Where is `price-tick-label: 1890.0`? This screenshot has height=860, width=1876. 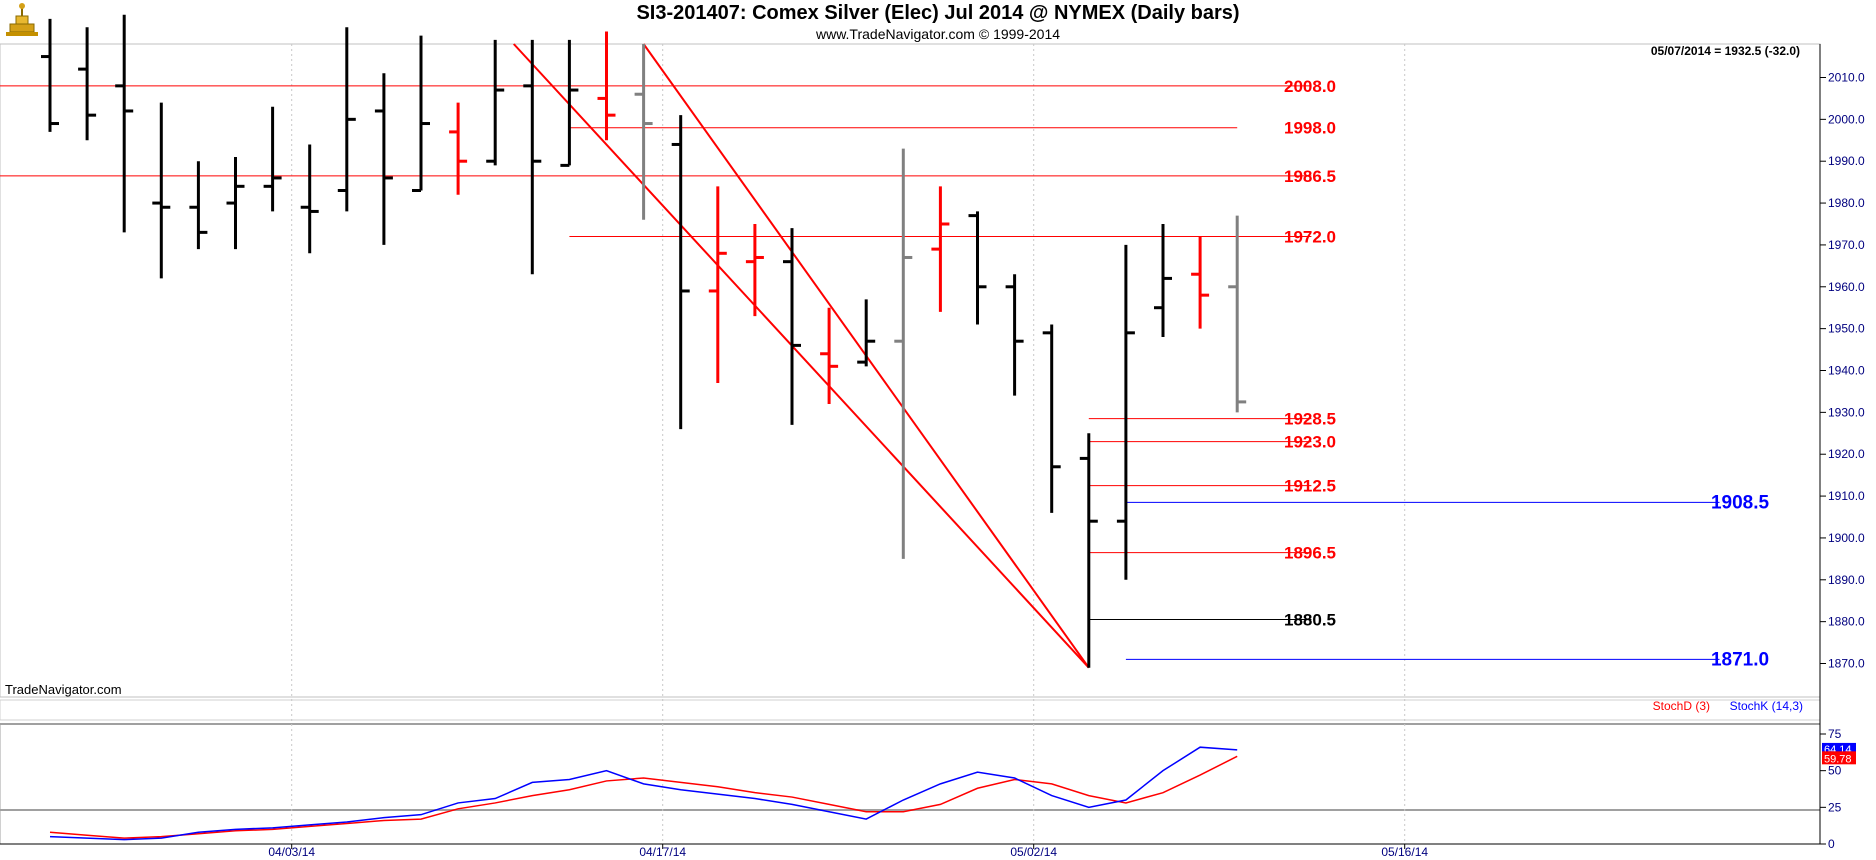
price-tick-label: 1890.0 is located at coordinates (1846, 580).